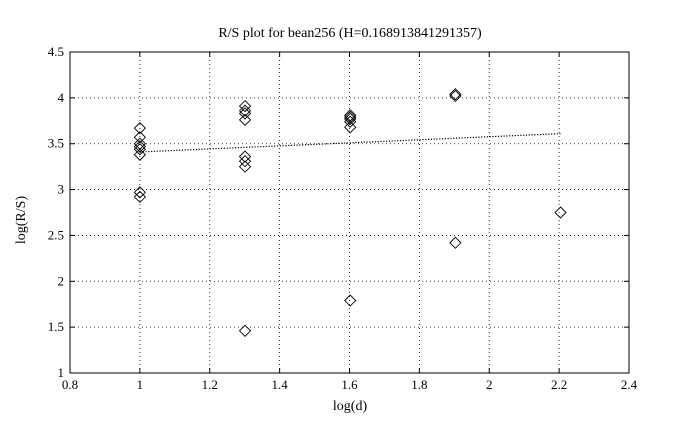  What do you see at coordinates (21, 220) in the screenshot?
I see `y-axis-label: log(R/S)` at bounding box center [21, 220].